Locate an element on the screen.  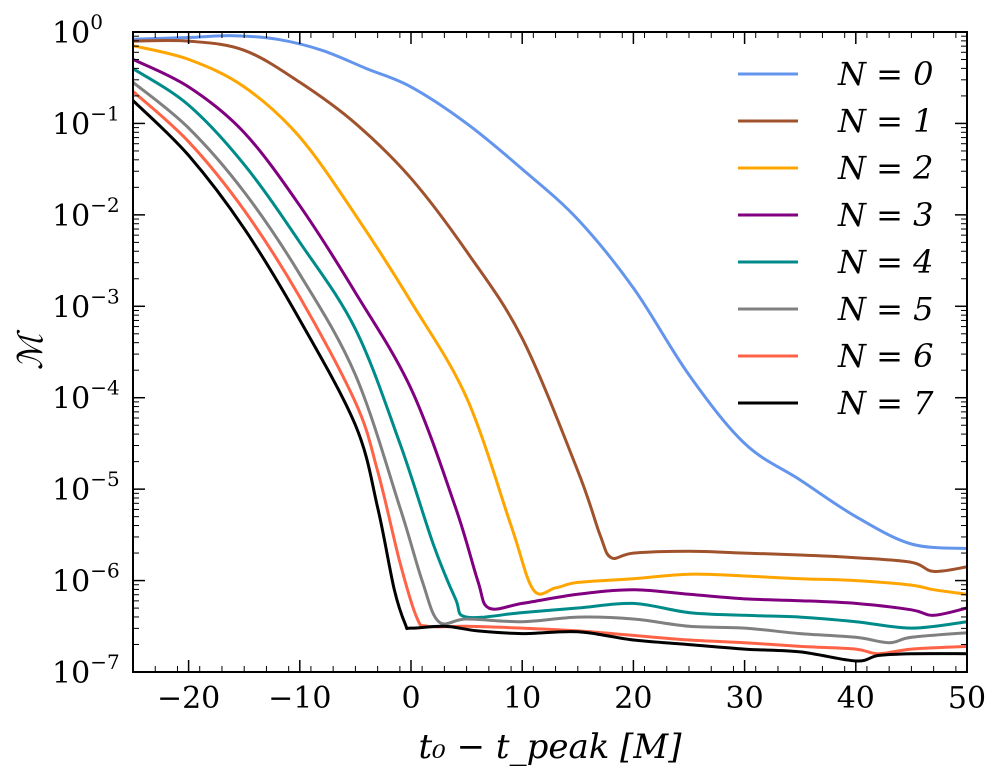
y-tick-label: 10⁻⁶ is located at coordinates (86, 579).